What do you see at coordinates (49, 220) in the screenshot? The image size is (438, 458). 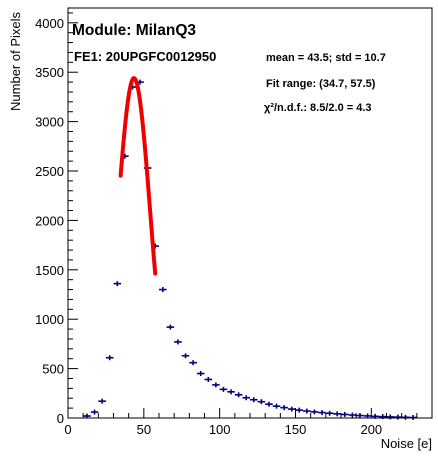 I see `y-tick-label: 2000` at bounding box center [49, 220].